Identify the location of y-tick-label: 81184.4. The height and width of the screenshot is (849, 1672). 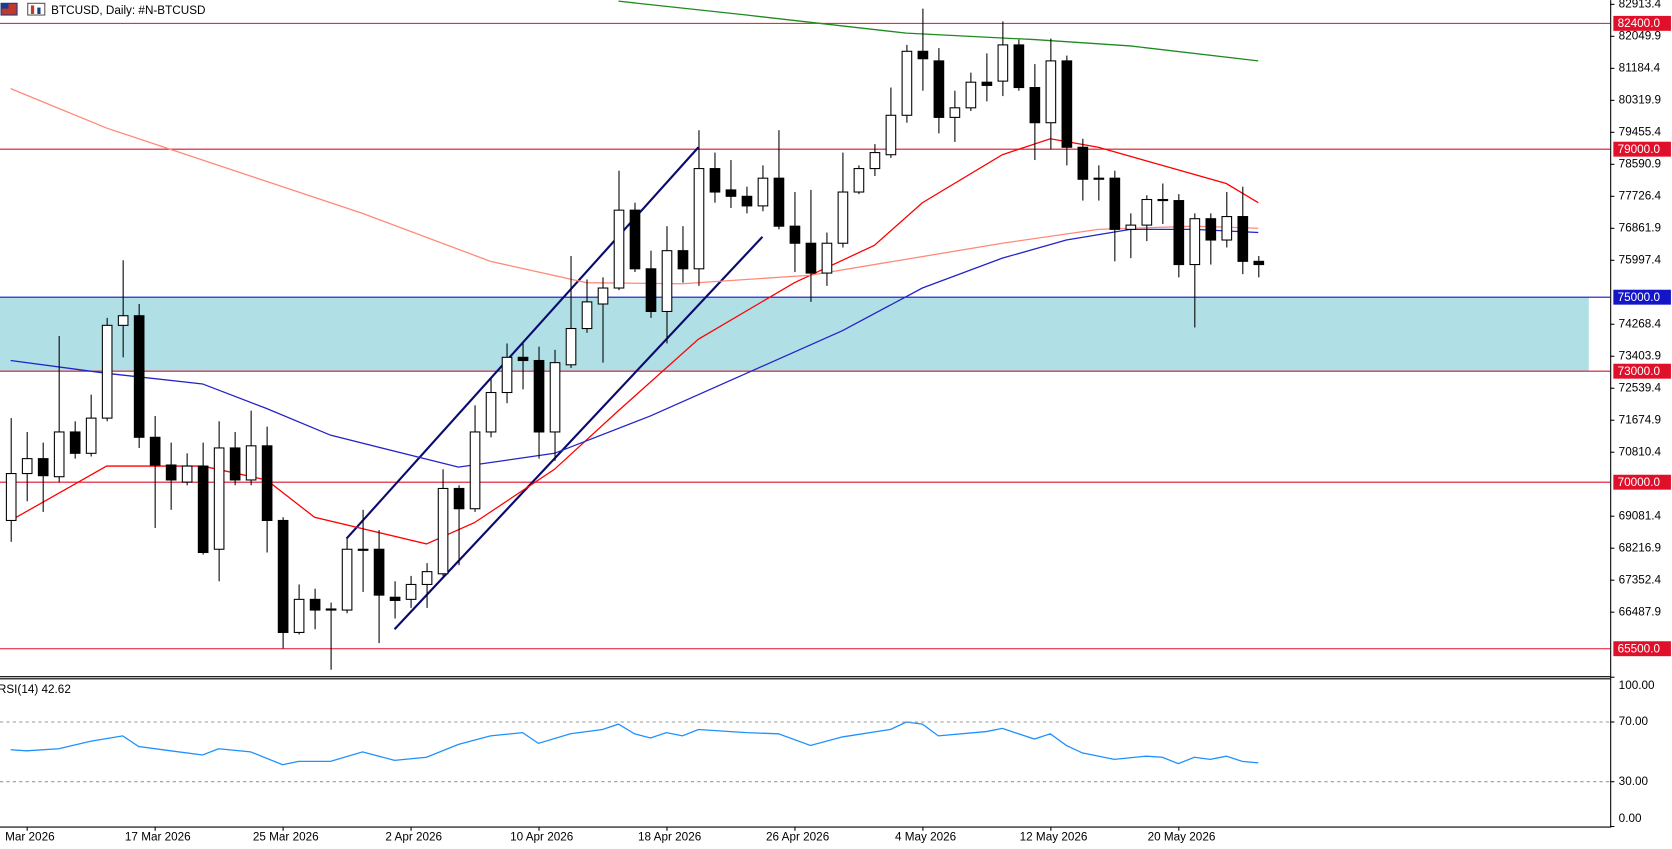
(1640, 67).